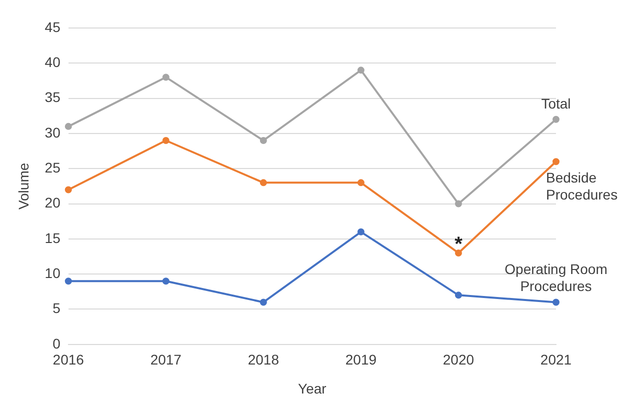 This screenshot has width=626, height=414. I want to click on x-tick-label: 2019, so click(361, 360).